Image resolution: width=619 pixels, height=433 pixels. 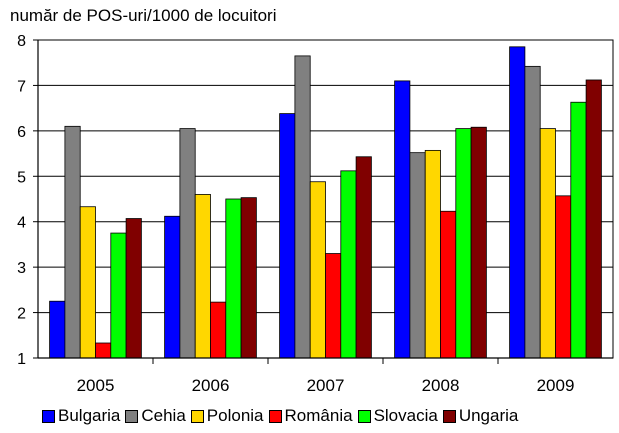 I want to click on bar-polonia-2007, so click(x=317, y=270).